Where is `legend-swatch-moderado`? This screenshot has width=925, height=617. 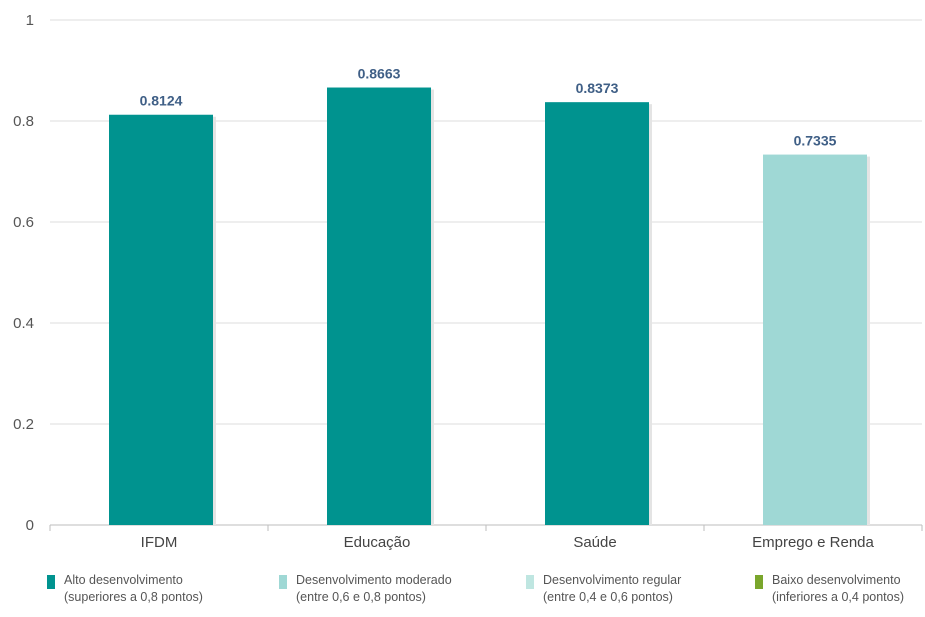 legend-swatch-moderado is located at coordinates (283, 582).